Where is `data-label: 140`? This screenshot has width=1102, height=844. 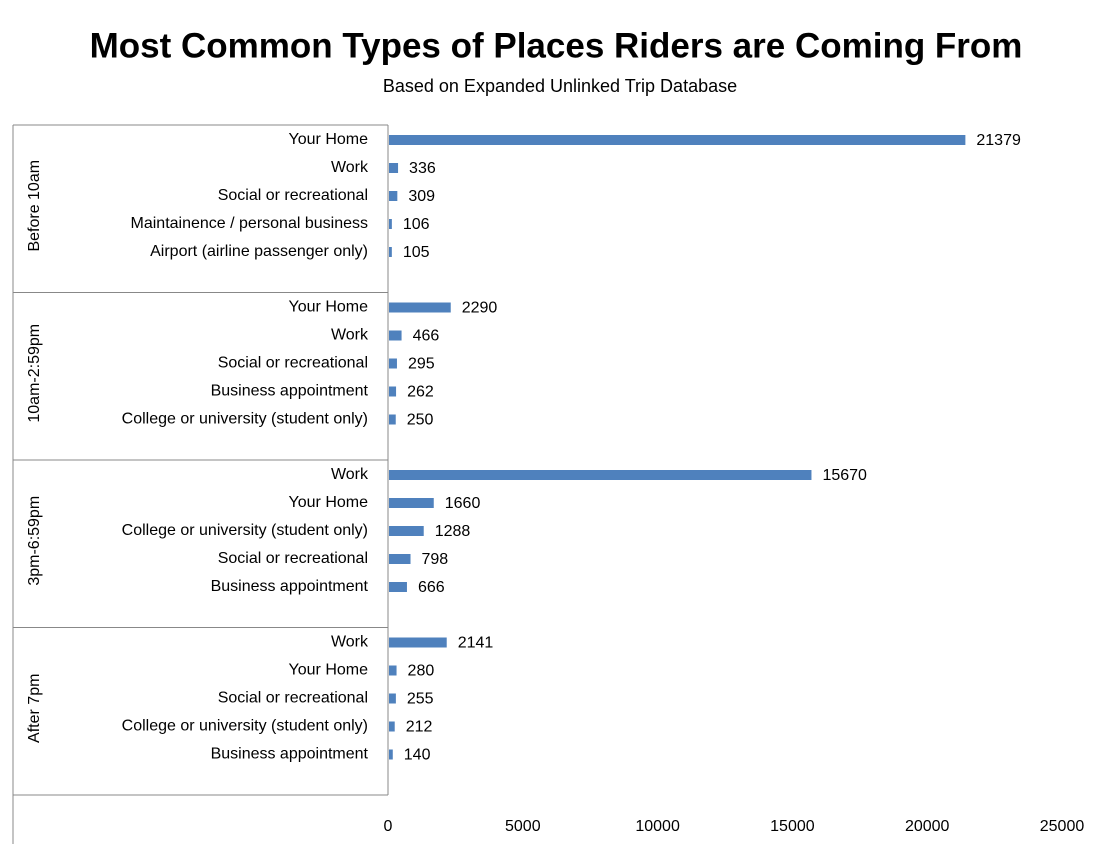 data-label: 140 is located at coordinates (417, 755).